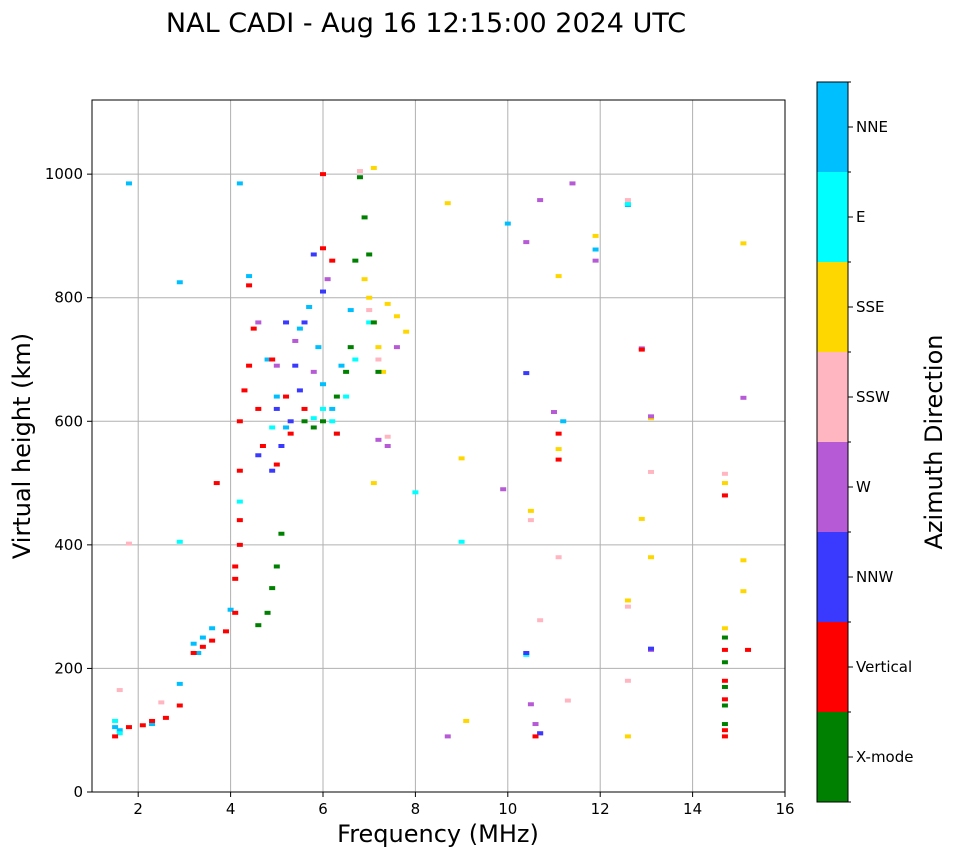 The image size is (958, 861). I want to click on y-axis-label: Virtual height (km), so click(22, 446).